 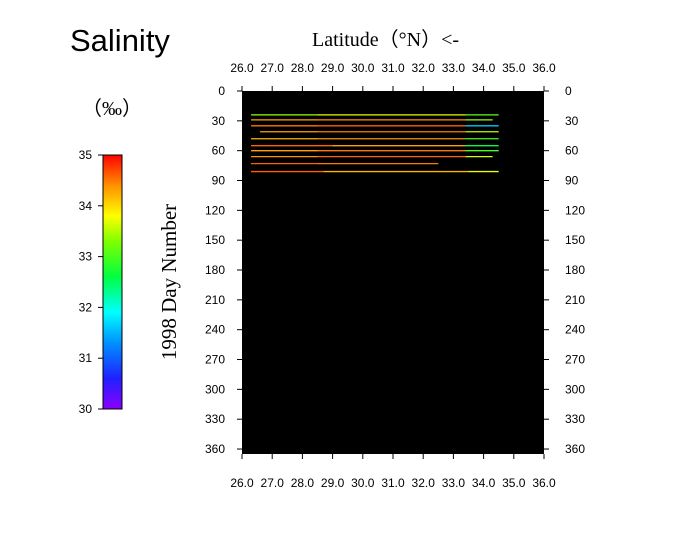 I want to click on y-tick-label-right: 270, so click(x=575, y=360).